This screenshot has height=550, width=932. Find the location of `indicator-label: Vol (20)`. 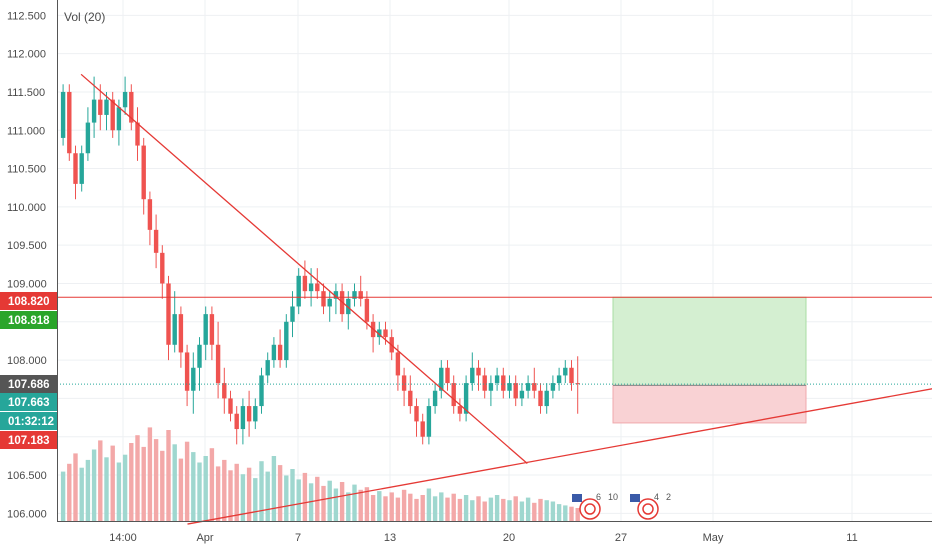

indicator-label: Vol (20) is located at coordinates (84, 17).